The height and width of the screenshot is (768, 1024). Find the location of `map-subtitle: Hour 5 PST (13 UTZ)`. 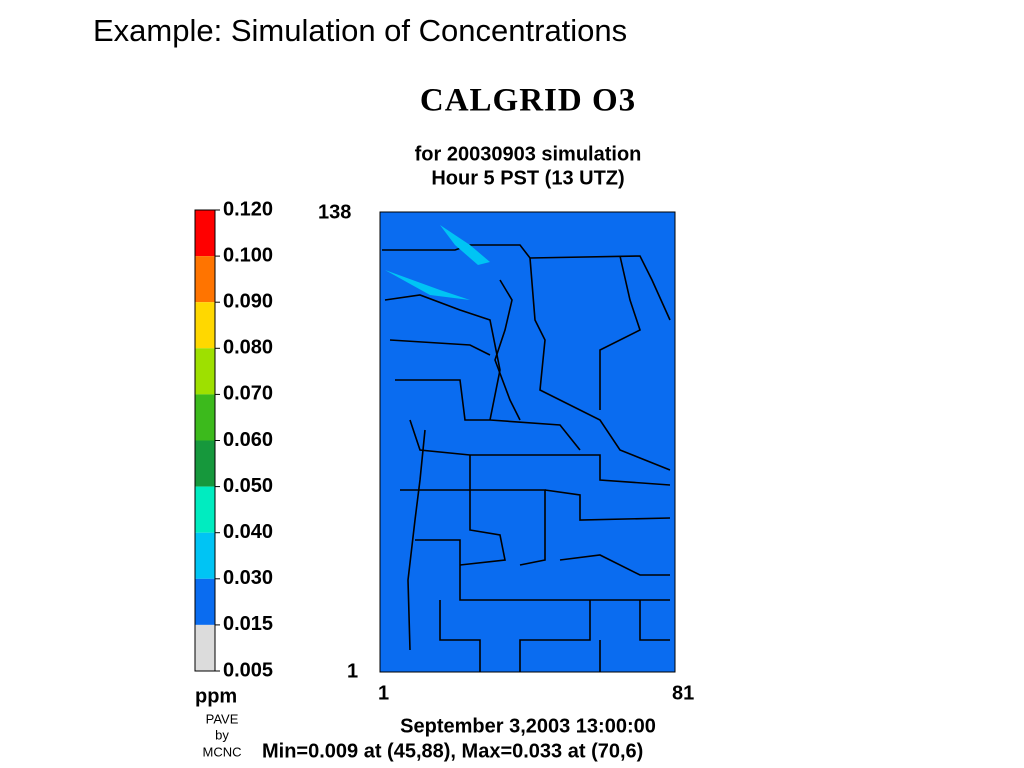

map-subtitle: Hour 5 PST (13 UTZ) is located at coordinates (527, 178).